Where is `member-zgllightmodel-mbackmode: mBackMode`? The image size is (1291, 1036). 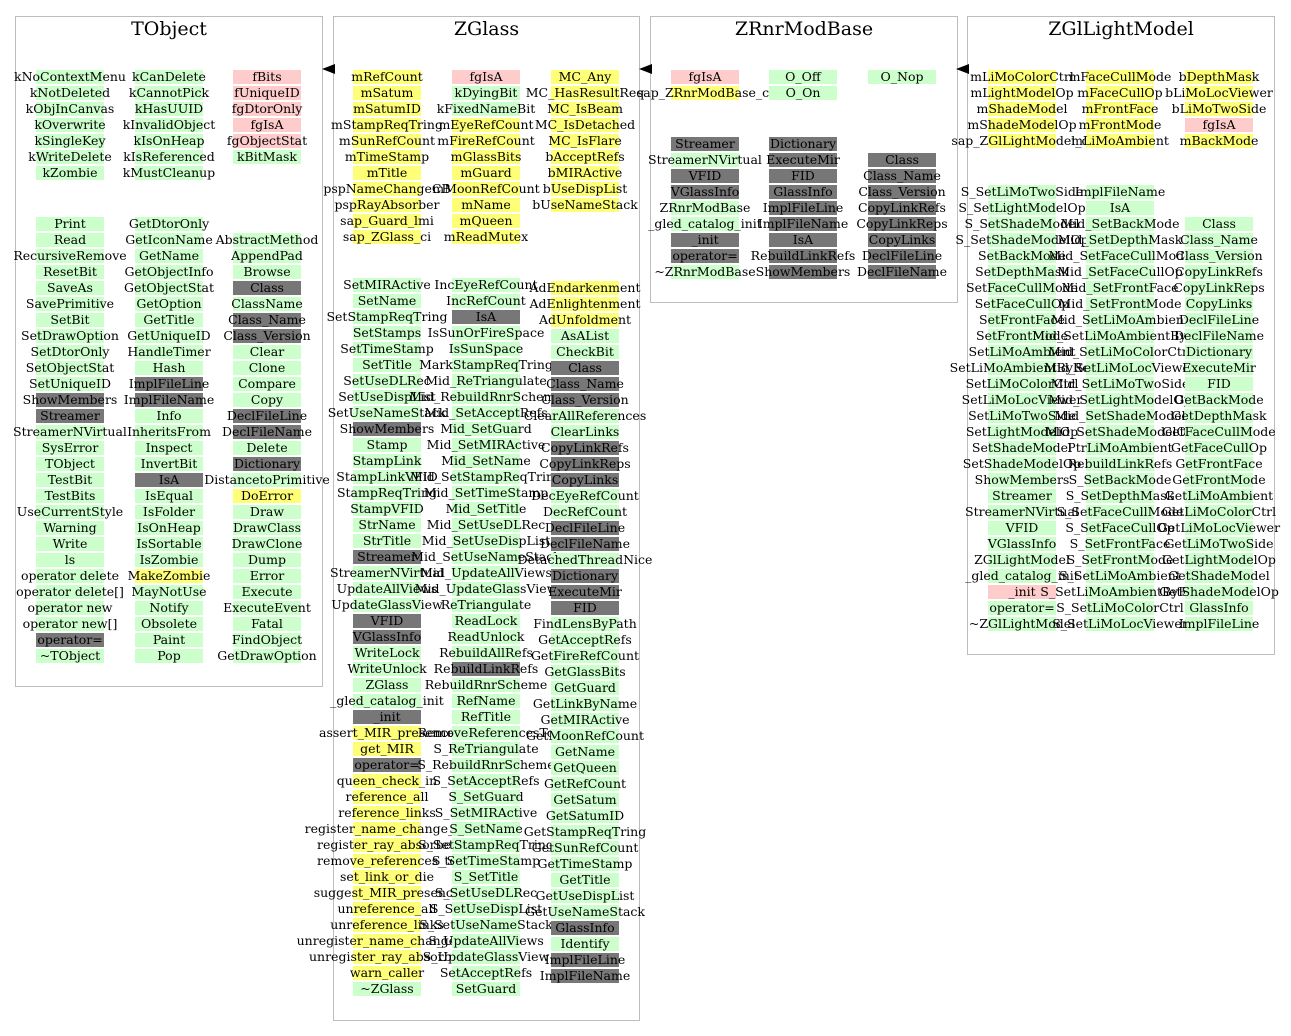 member-zgllightmodel-mbackmode: mBackMode is located at coordinates (1190, 141).